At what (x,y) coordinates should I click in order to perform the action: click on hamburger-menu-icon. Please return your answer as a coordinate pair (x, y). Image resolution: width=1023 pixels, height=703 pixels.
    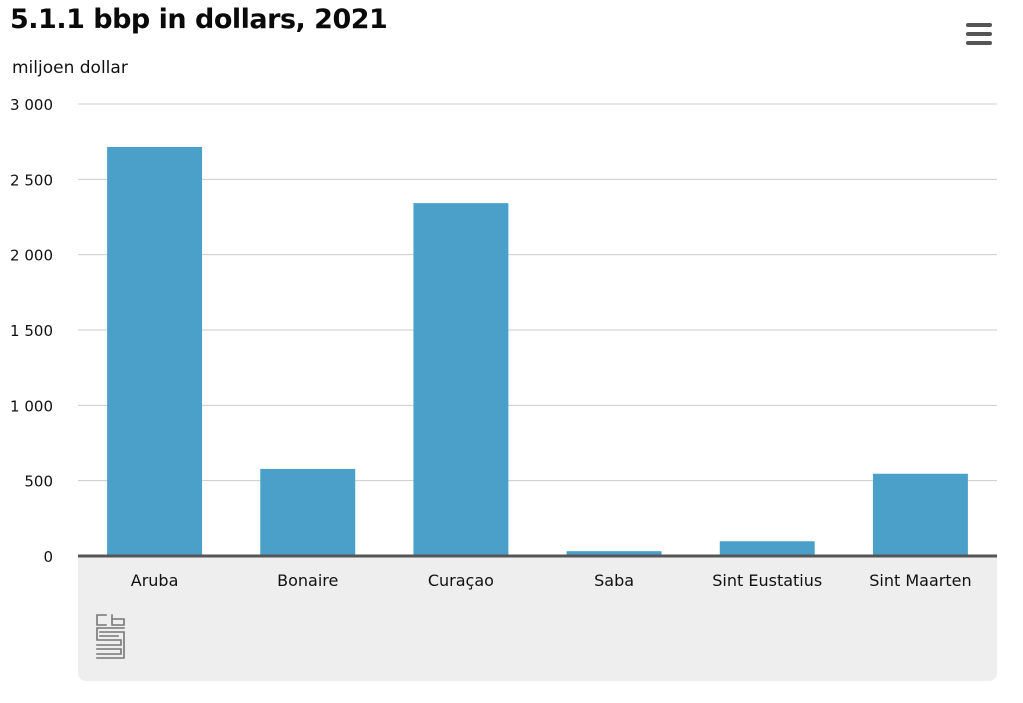
    Looking at the image, I should click on (979, 25).